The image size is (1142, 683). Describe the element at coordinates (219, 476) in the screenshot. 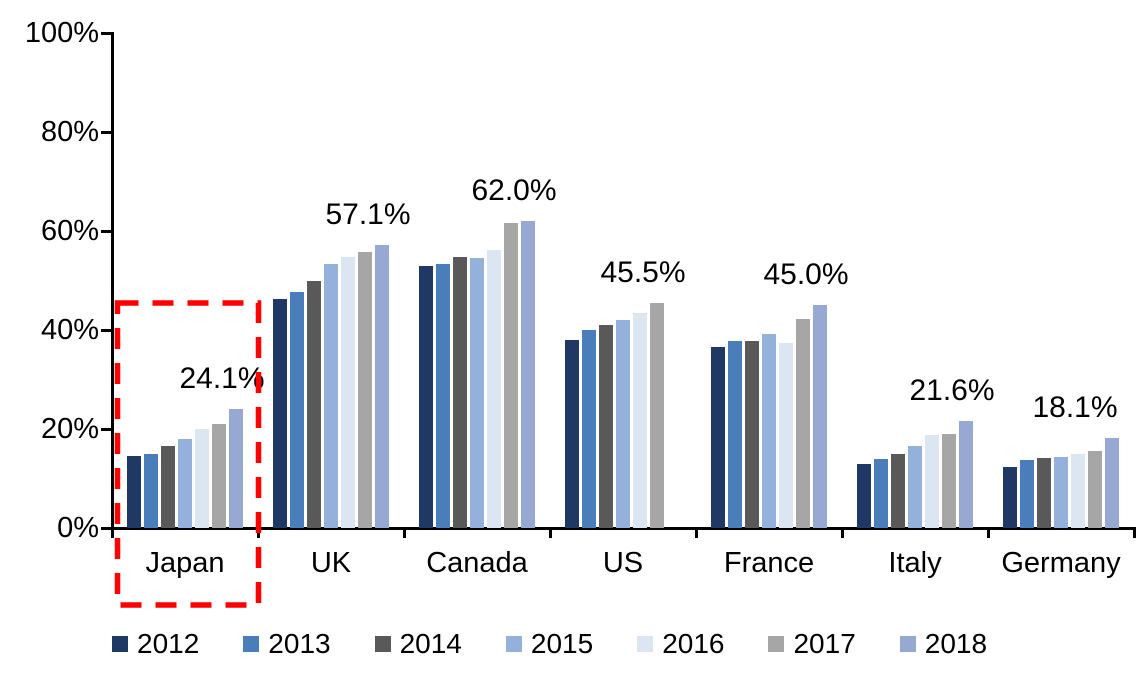

I see `bar-japan-2017` at that location.